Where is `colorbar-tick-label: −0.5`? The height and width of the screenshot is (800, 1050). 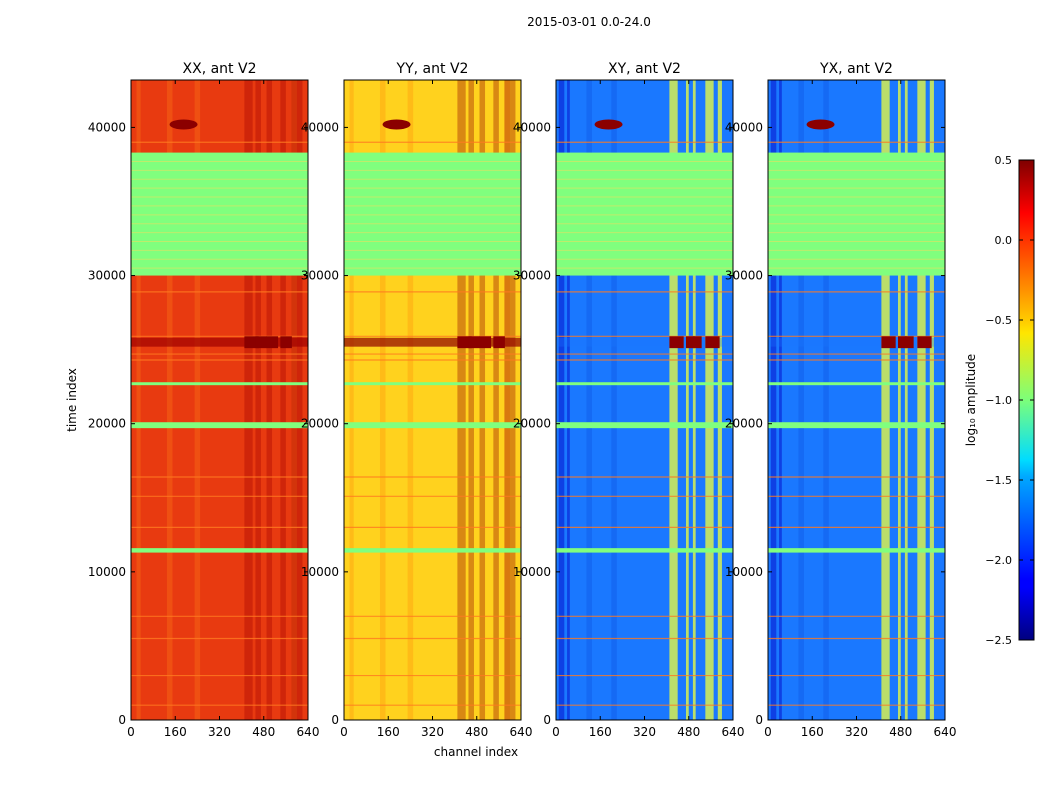
colorbar-tick-label: −0.5 is located at coordinates (998, 320).